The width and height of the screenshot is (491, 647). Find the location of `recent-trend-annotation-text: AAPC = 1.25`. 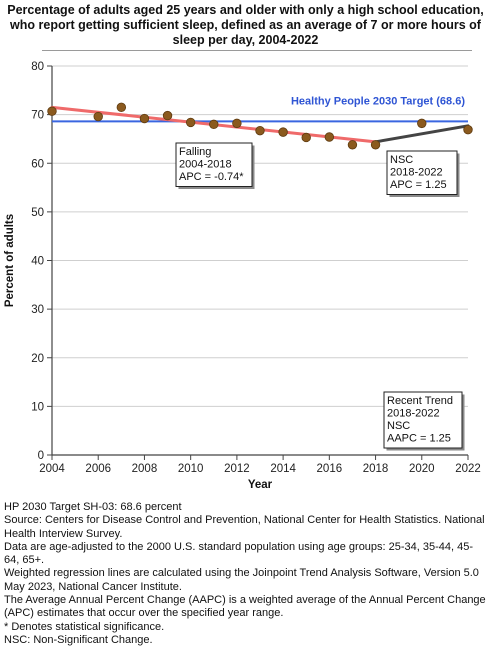

recent-trend-annotation-text: AAPC = 1.25 is located at coordinates (419, 439).